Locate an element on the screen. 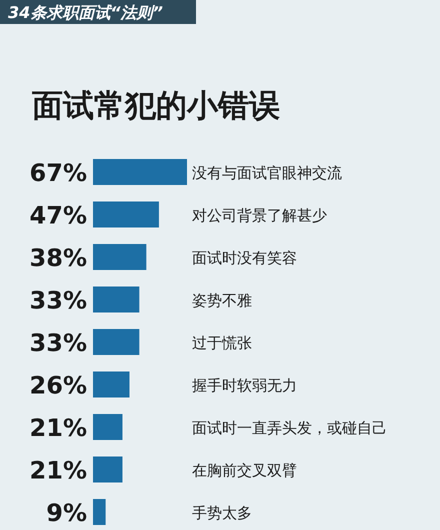  y-tick-label: 没有与面试官眼神交流 is located at coordinates (267, 173).